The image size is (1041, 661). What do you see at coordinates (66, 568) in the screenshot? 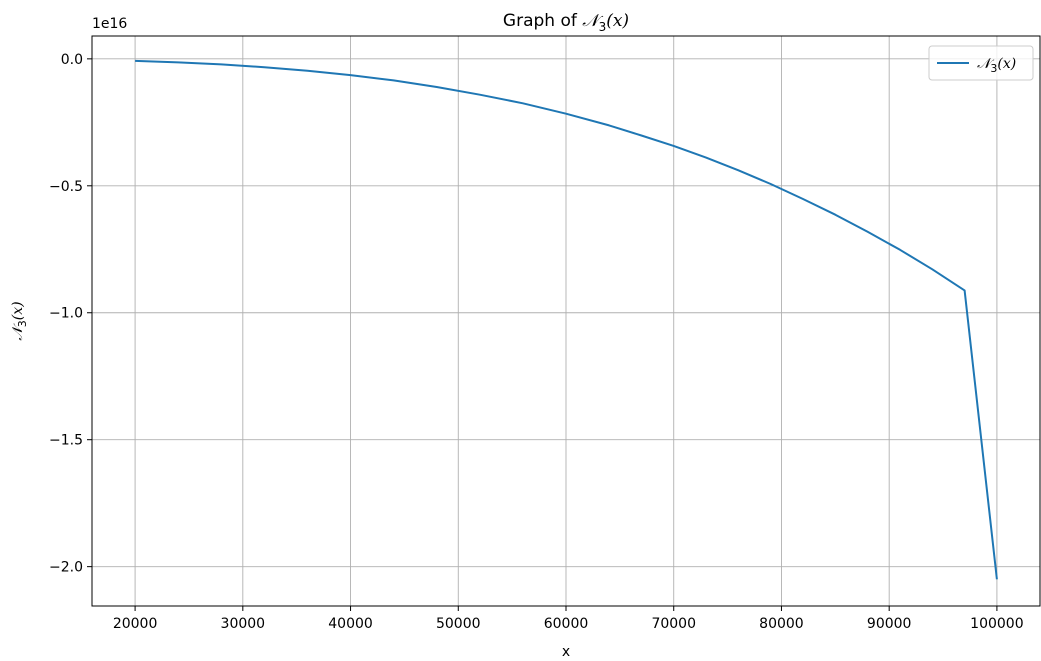
I see `y-tick-label: −2.0` at bounding box center [66, 568].